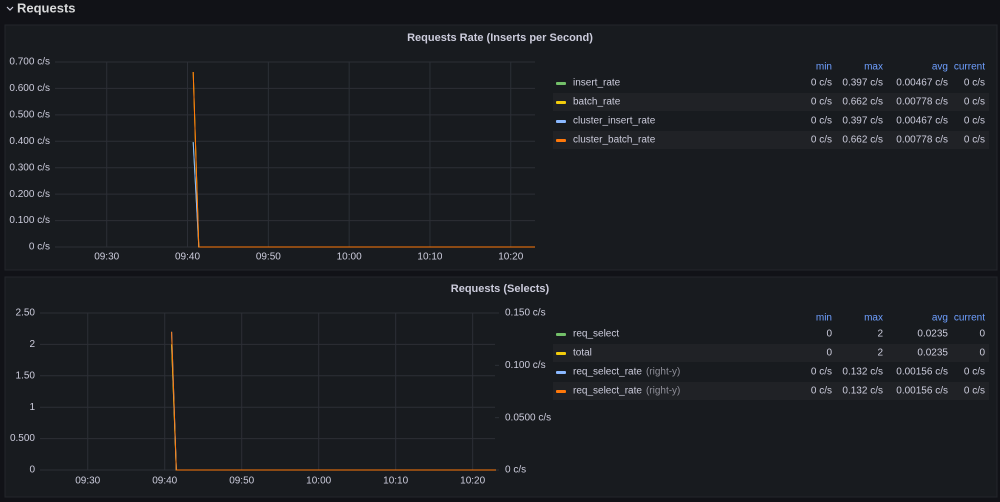 The image size is (1000, 502). What do you see at coordinates (597, 102) in the screenshot?
I see `legend-name: batch_rate` at bounding box center [597, 102].